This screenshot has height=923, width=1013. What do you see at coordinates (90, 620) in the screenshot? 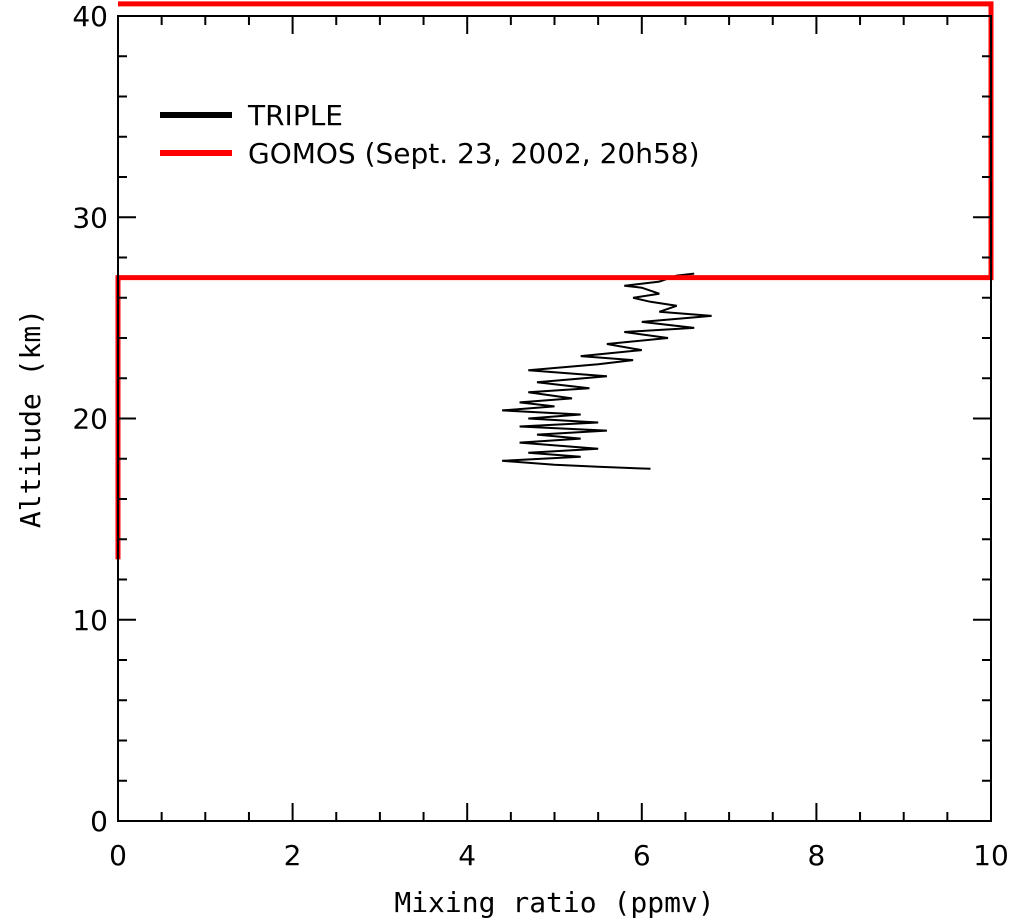
I see `y-tick-label: 10` at bounding box center [90, 620].